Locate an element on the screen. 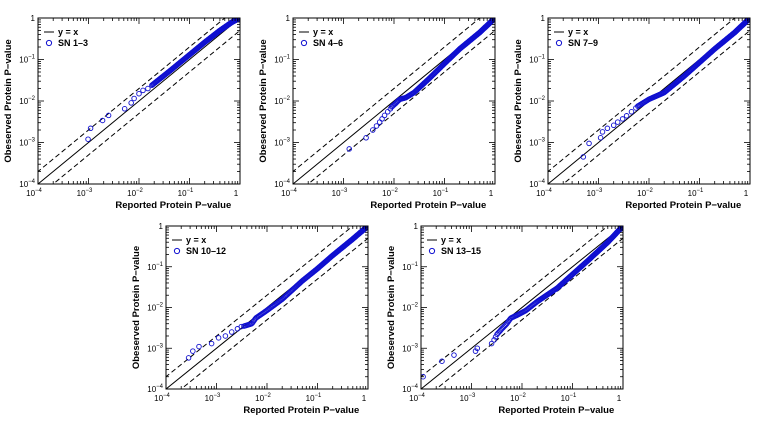 Image resolution: width=764 pixels, height=421 pixels. plot-area is located at coordinates (267, 307).